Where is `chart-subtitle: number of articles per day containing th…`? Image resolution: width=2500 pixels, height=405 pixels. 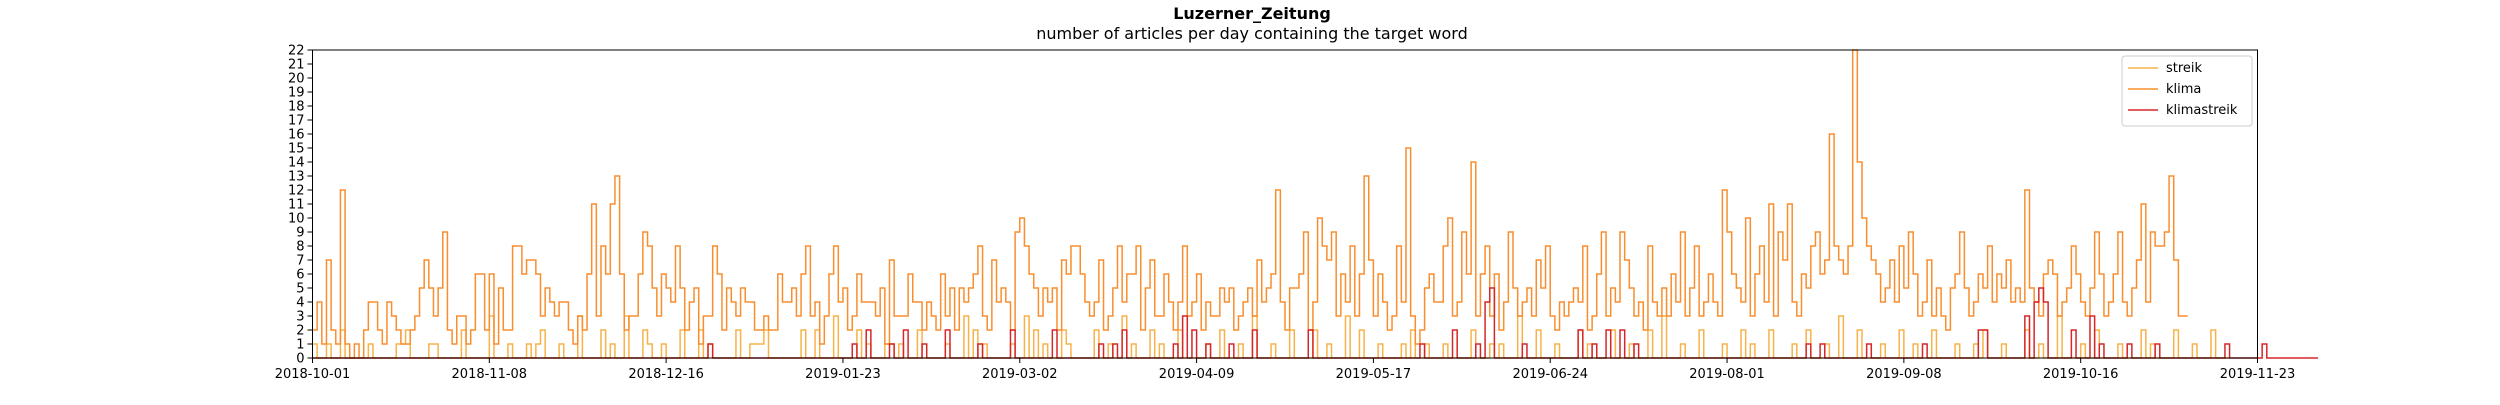
chart-subtitle: number of articles per day containing th… is located at coordinates (1251, 33).